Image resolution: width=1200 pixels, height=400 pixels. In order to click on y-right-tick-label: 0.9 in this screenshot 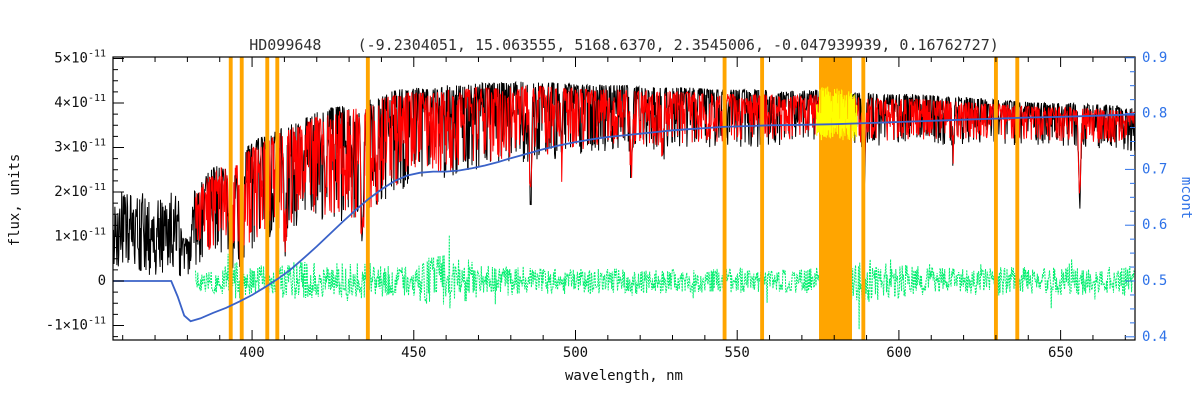, I will do `click(1154, 58)`.